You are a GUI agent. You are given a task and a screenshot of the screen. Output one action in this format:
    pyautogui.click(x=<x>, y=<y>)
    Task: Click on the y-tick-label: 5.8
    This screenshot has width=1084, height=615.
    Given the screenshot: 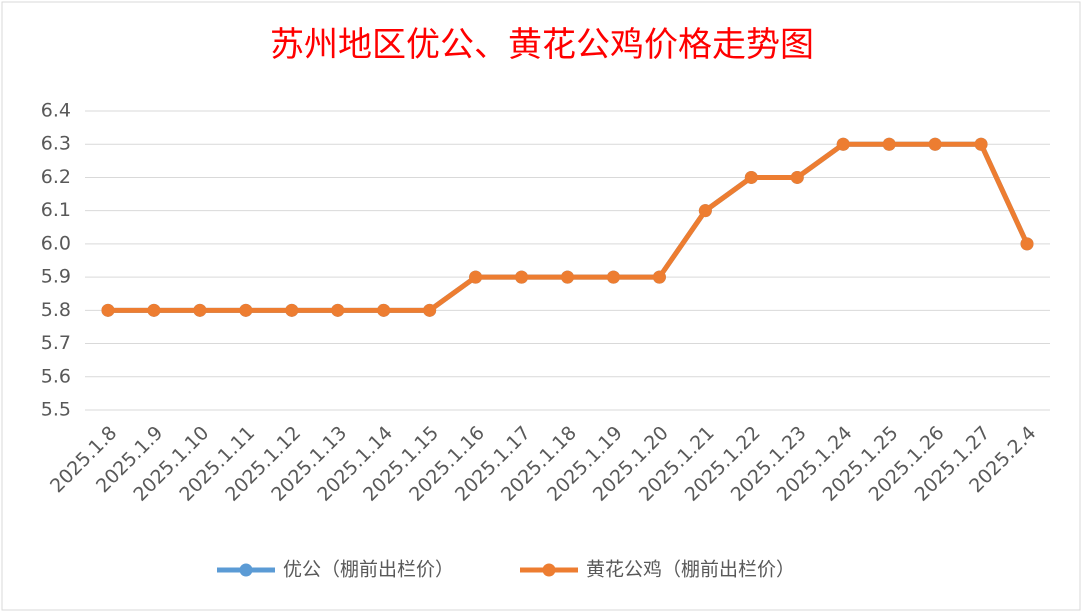 What is the action you would take?
    pyautogui.click(x=56, y=310)
    